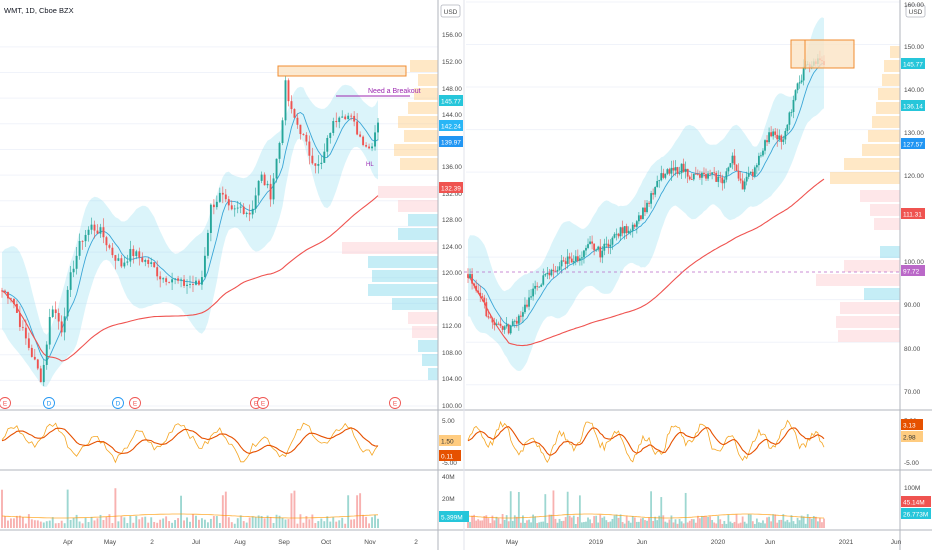 This screenshot has height=555, width=932. I want to click on volume-tag-bg, so click(916, 501).